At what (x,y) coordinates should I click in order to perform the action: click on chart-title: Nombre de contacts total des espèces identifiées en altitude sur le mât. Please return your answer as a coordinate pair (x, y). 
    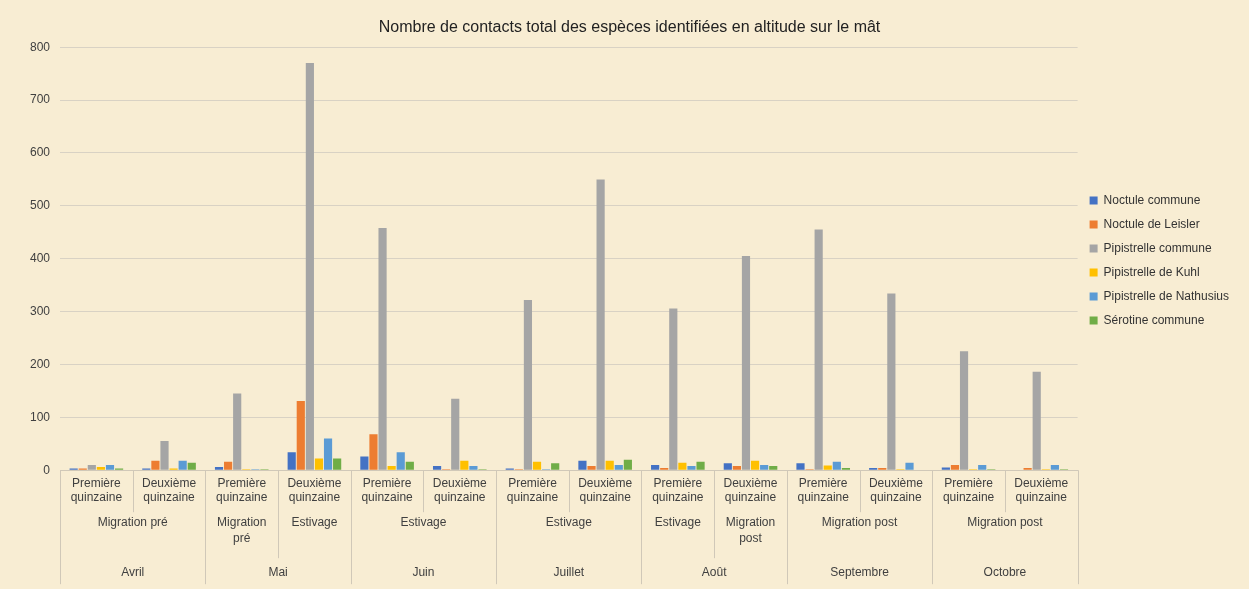
    Looking at the image, I should click on (629, 27).